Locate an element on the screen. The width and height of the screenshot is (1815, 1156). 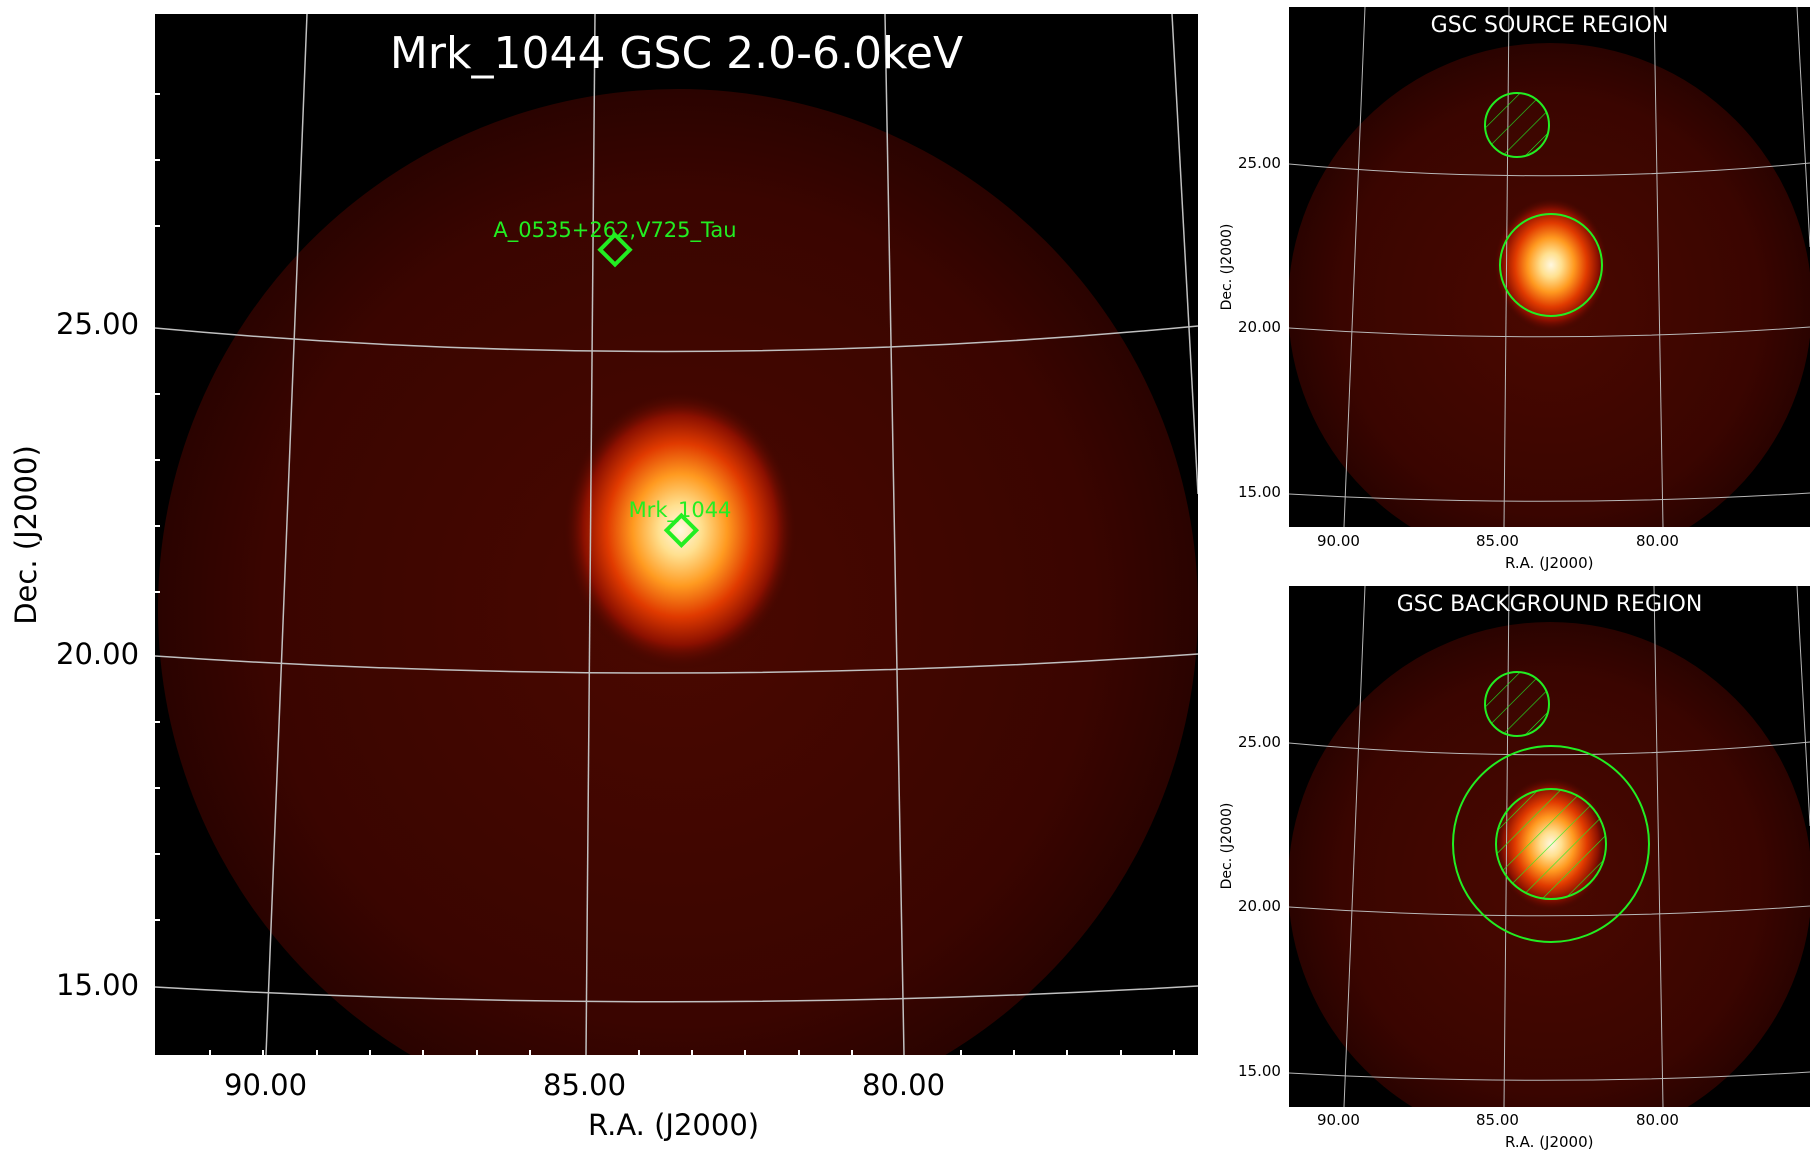
main-ylabel: Dec. (J2000) is located at coordinates (26, 535).